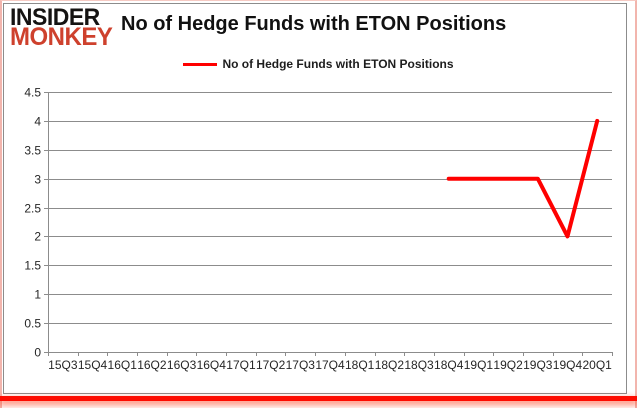 The width and height of the screenshot is (637, 408). Describe the element at coordinates (360, 365) in the screenshot. I see `svg-text: 18Q1` at that location.